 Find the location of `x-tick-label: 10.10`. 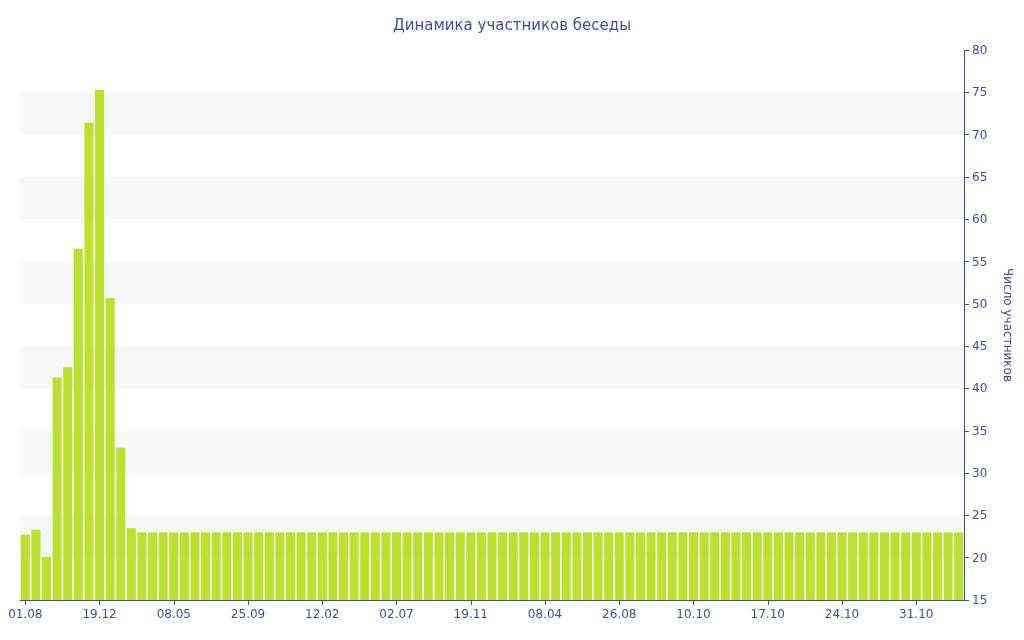

x-tick-label: 10.10 is located at coordinates (693, 614).